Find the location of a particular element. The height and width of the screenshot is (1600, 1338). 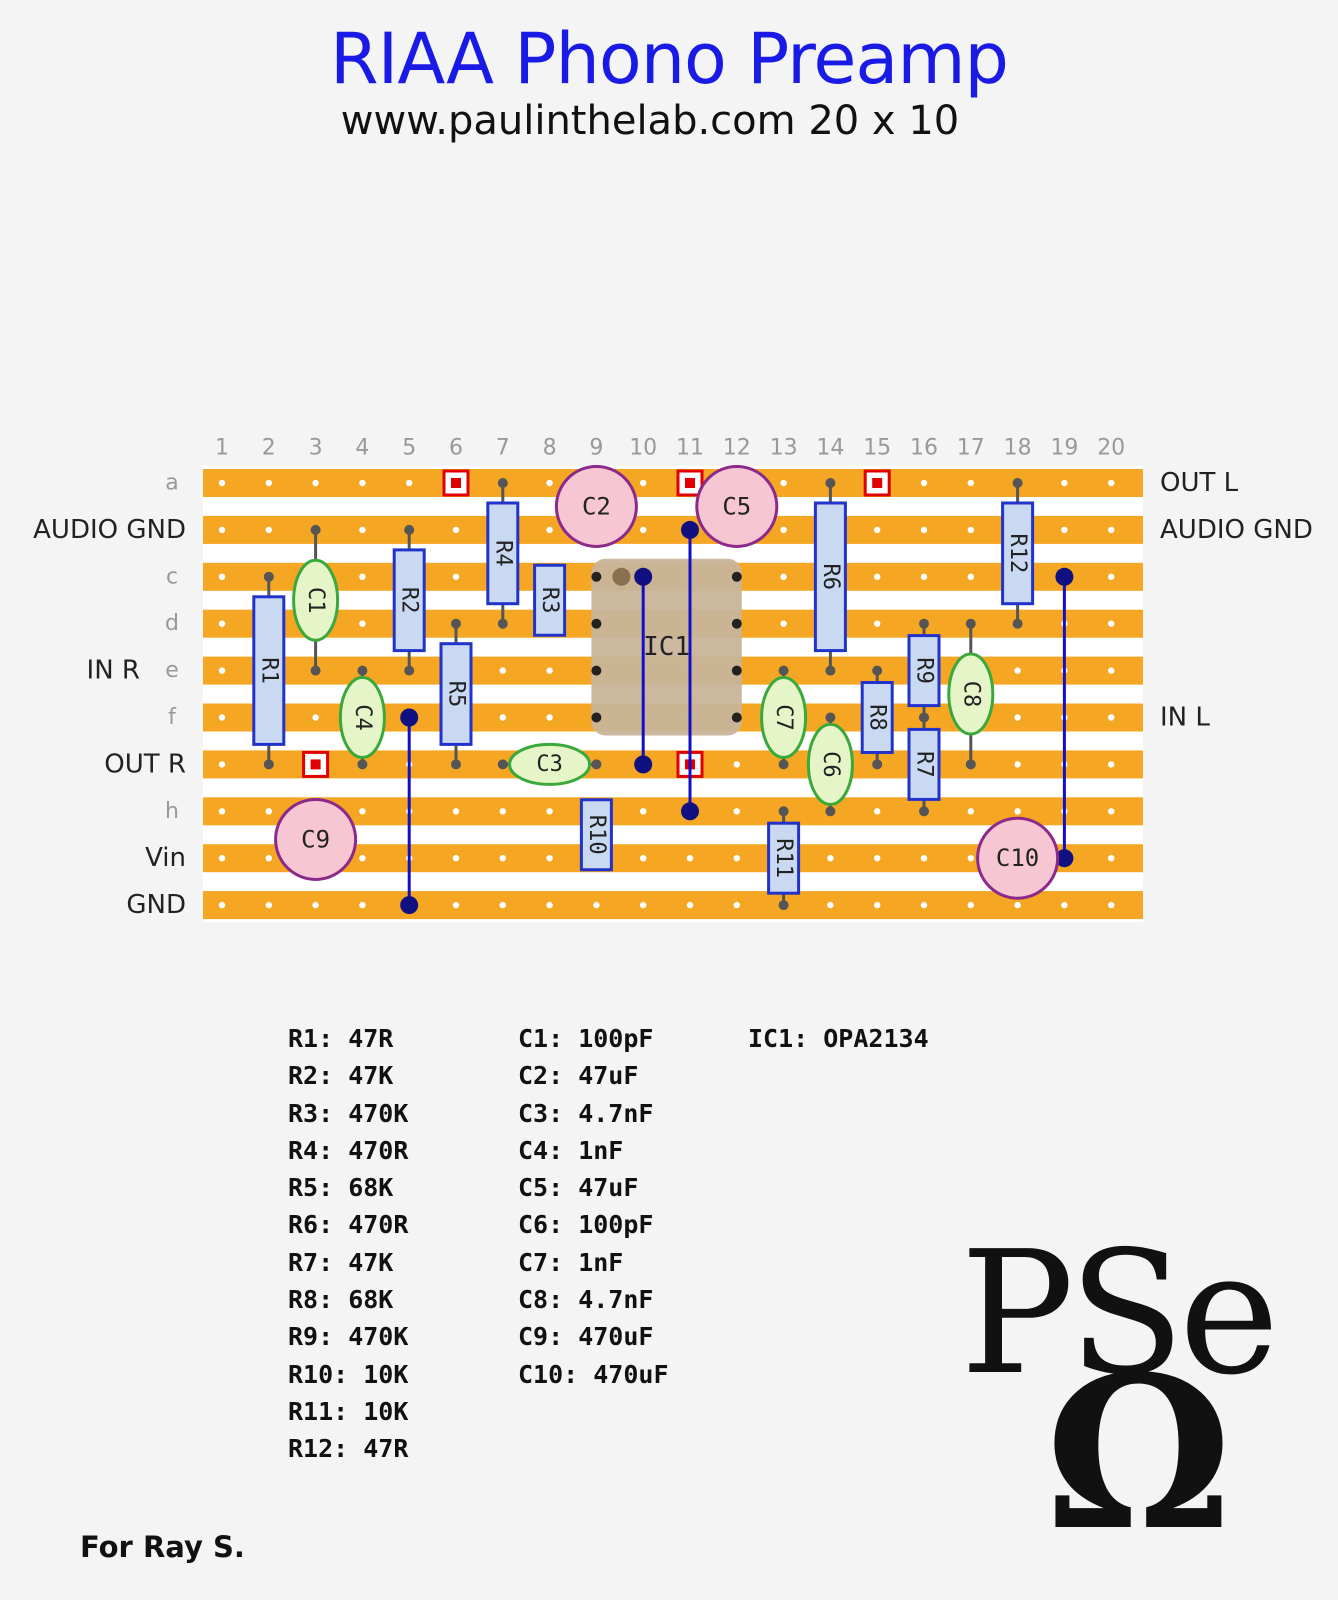

capacitor-label: C6 is located at coordinates (830, 764).